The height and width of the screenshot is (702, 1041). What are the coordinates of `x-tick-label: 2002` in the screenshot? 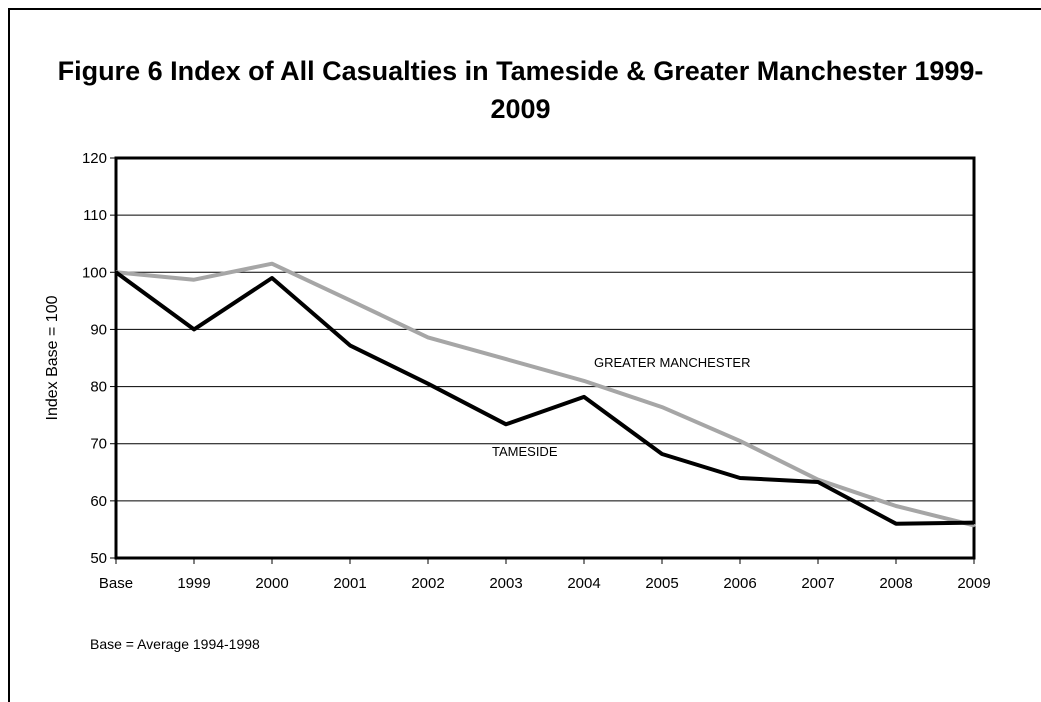 It's located at (427, 583).